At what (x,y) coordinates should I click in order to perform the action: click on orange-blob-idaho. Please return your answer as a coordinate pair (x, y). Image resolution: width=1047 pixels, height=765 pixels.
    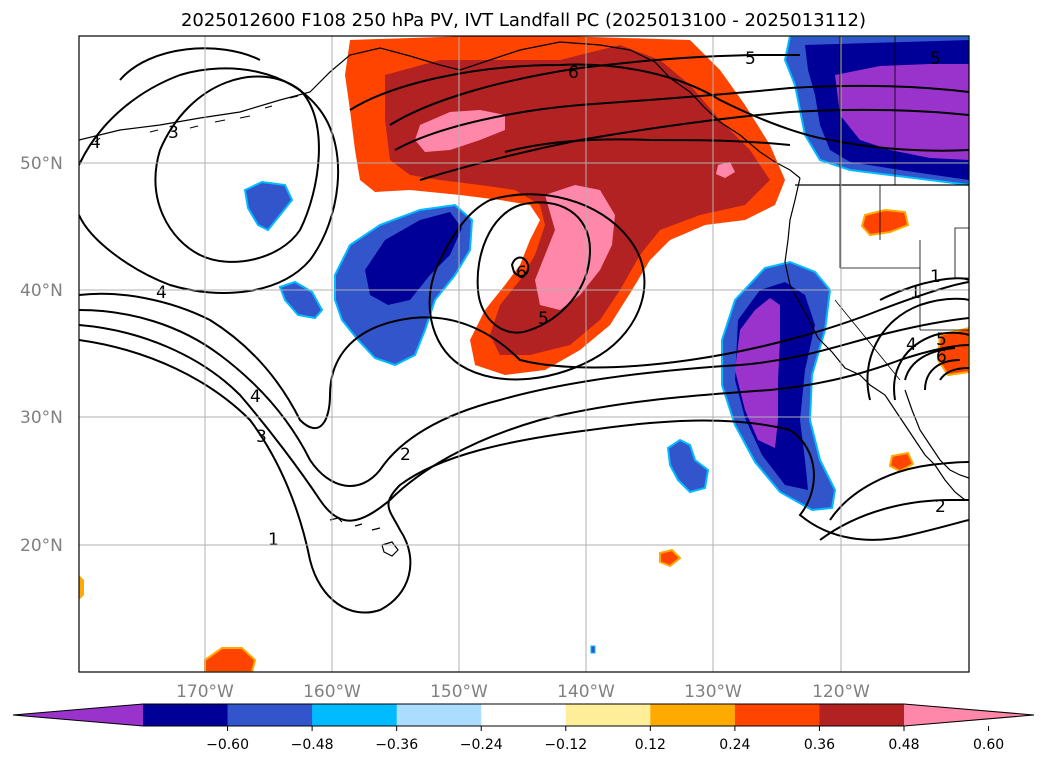
    Looking at the image, I should click on (885, 222).